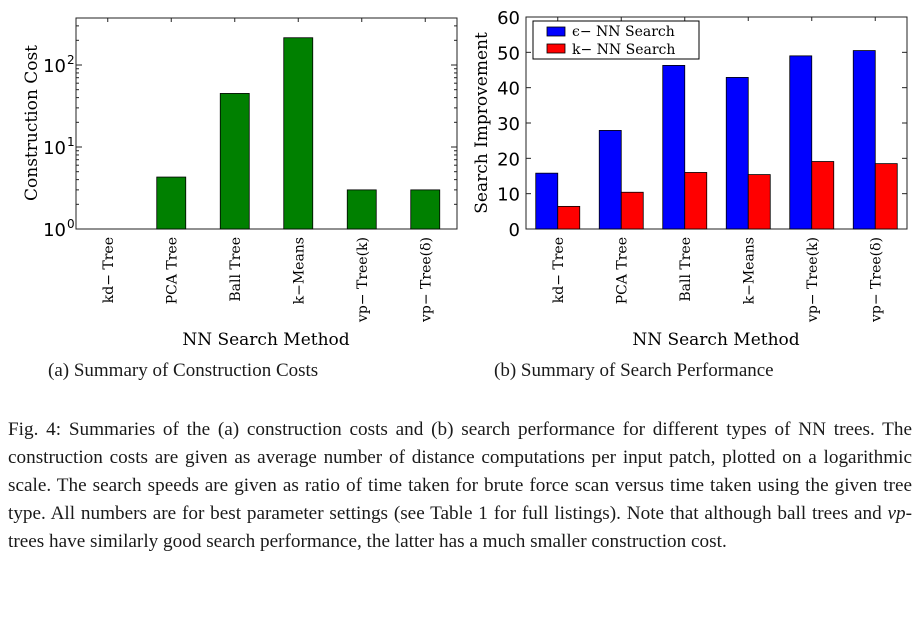  Describe the element at coordinates (514, 230) in the screenshot. I see `y-tick-label: 0` at that location.